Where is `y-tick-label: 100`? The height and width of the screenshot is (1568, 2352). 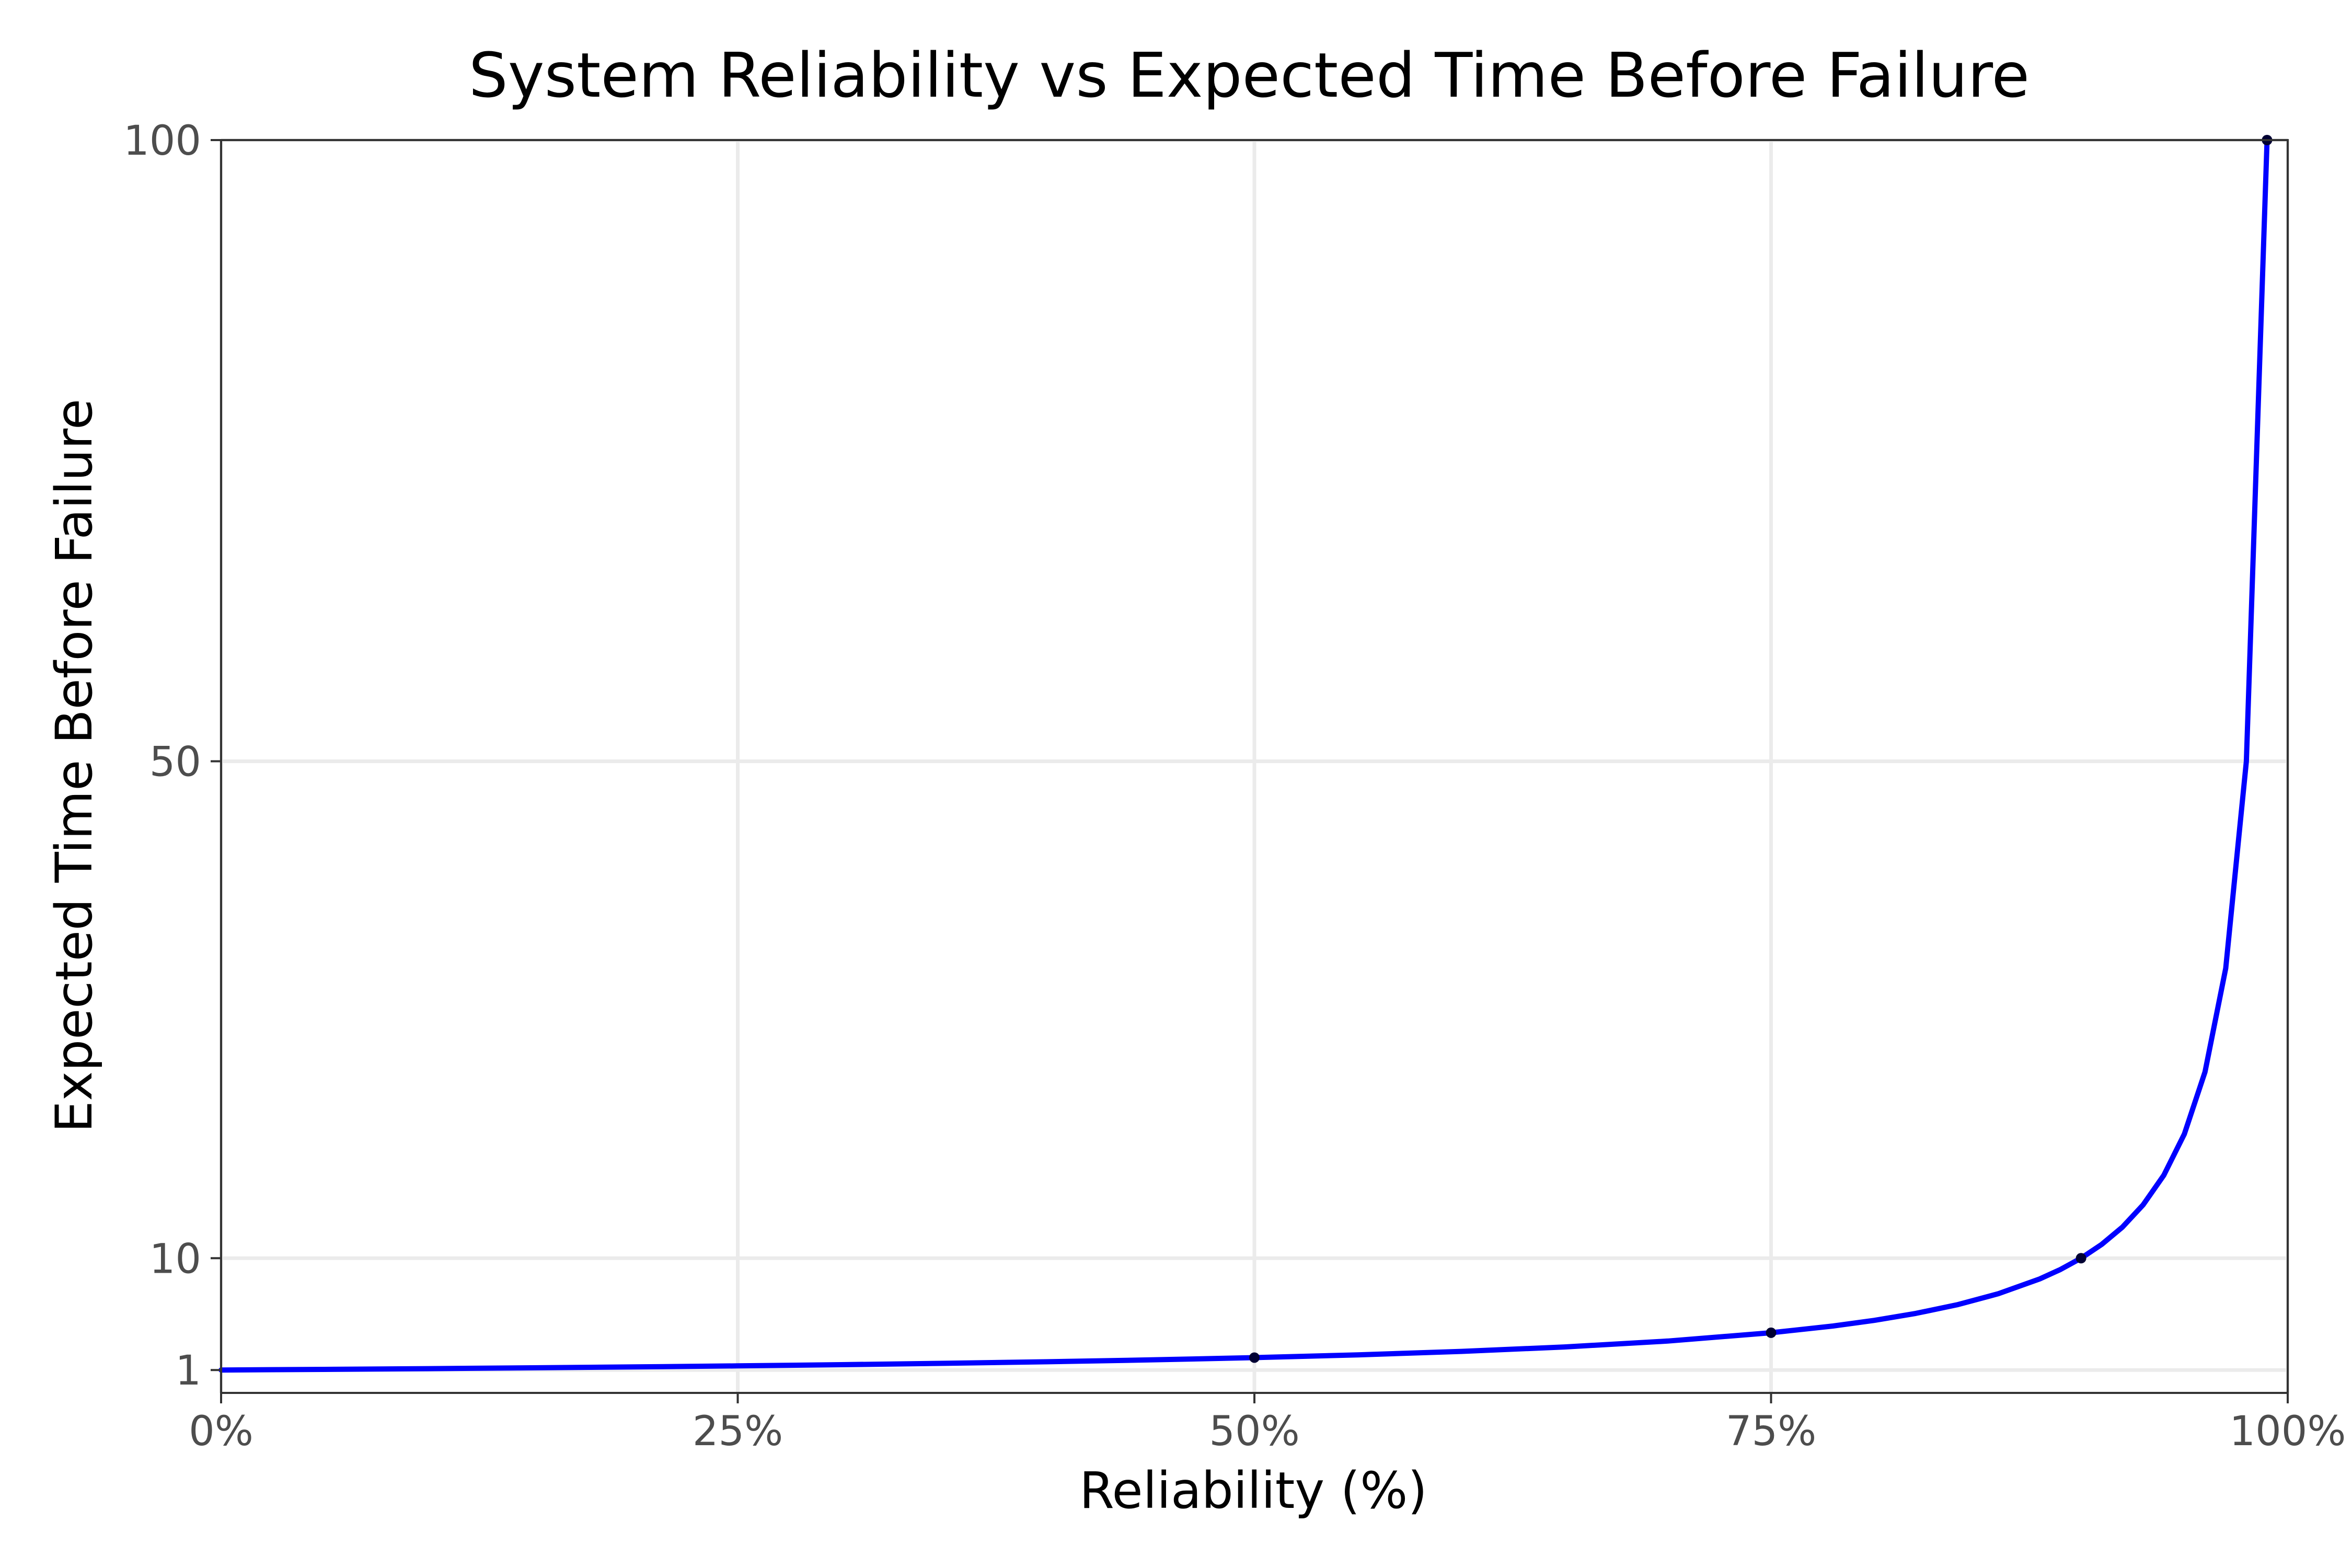 y-tick-label: 100 is located at coordinates (162, 141).